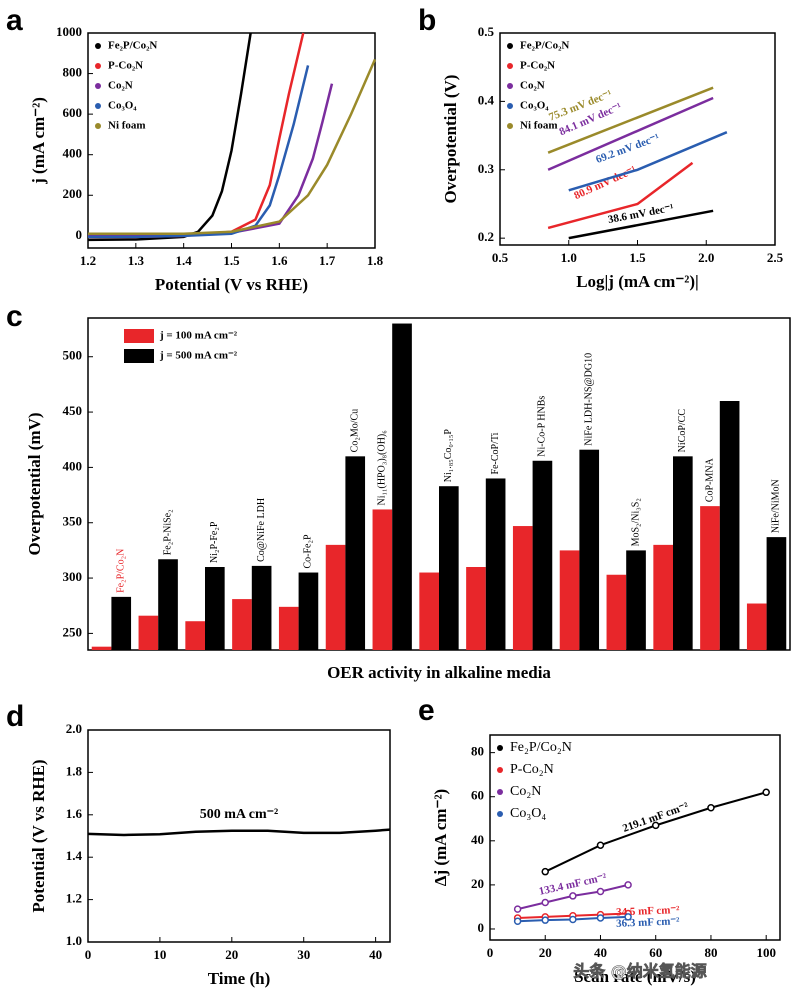 The image size is (800, 1000). I want to click on y-tick-label: 450, so click(73, 410).